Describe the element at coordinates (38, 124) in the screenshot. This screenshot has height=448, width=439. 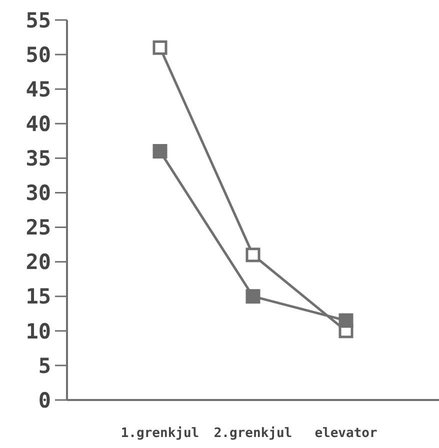
I see `y-tick-label: 40` at that location.